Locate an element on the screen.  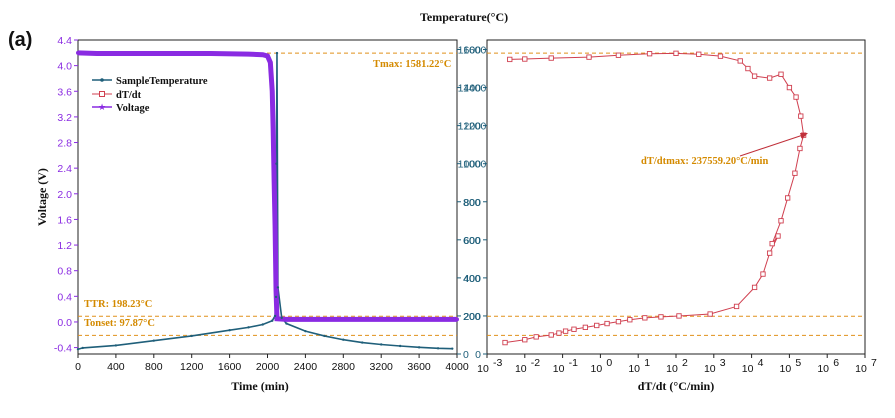
right-y-tick-label: 0 is located at coordinates (478, 355).